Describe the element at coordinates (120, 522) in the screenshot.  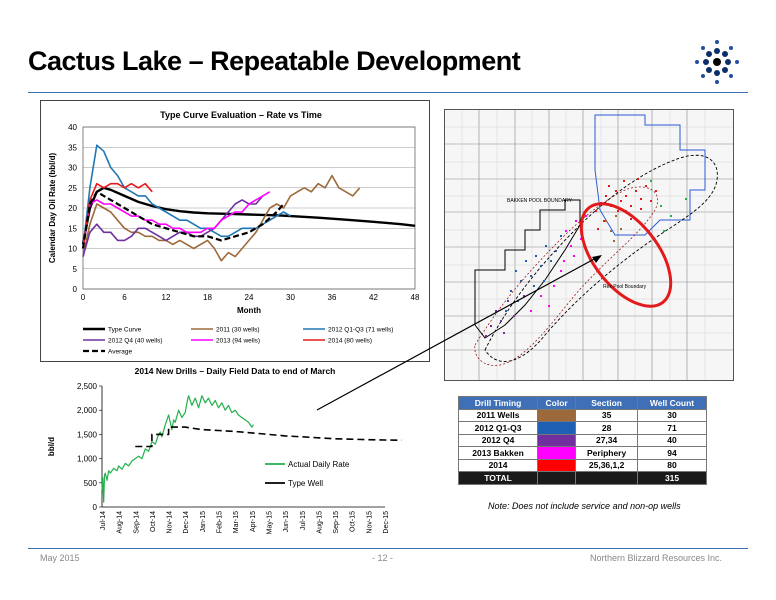
I see `x-tick-label: Aug-14` at that location.